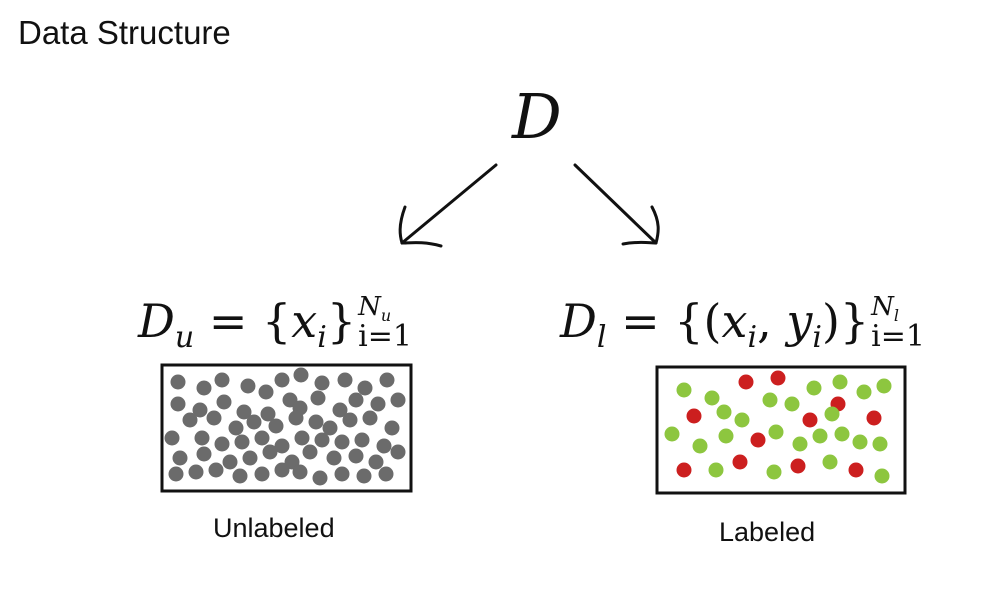 Image resolution: width=1008 pixels, height=604 pixels. I want to click on labeled-caption: Labeled, so click(767, 532).